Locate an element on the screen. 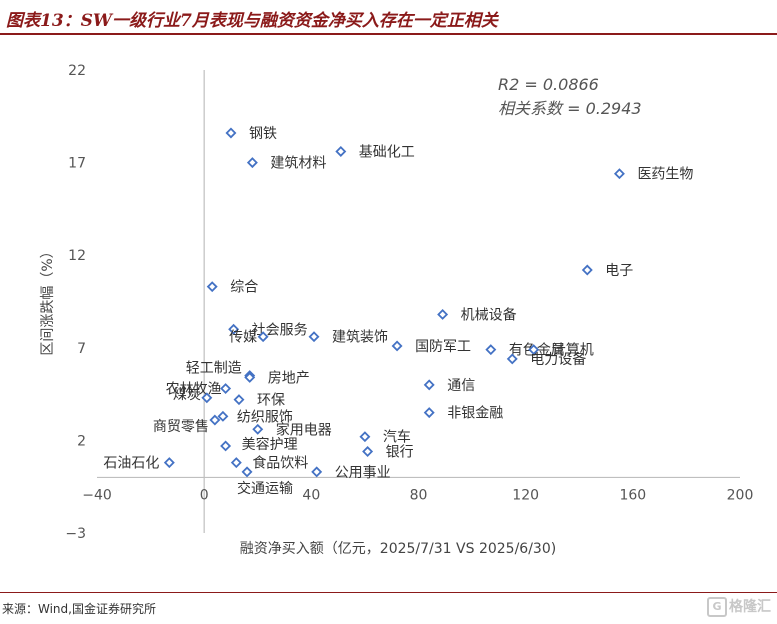 The height and width of the screenshot is (624, 777). title-divider is located at coordinates (388, 34).